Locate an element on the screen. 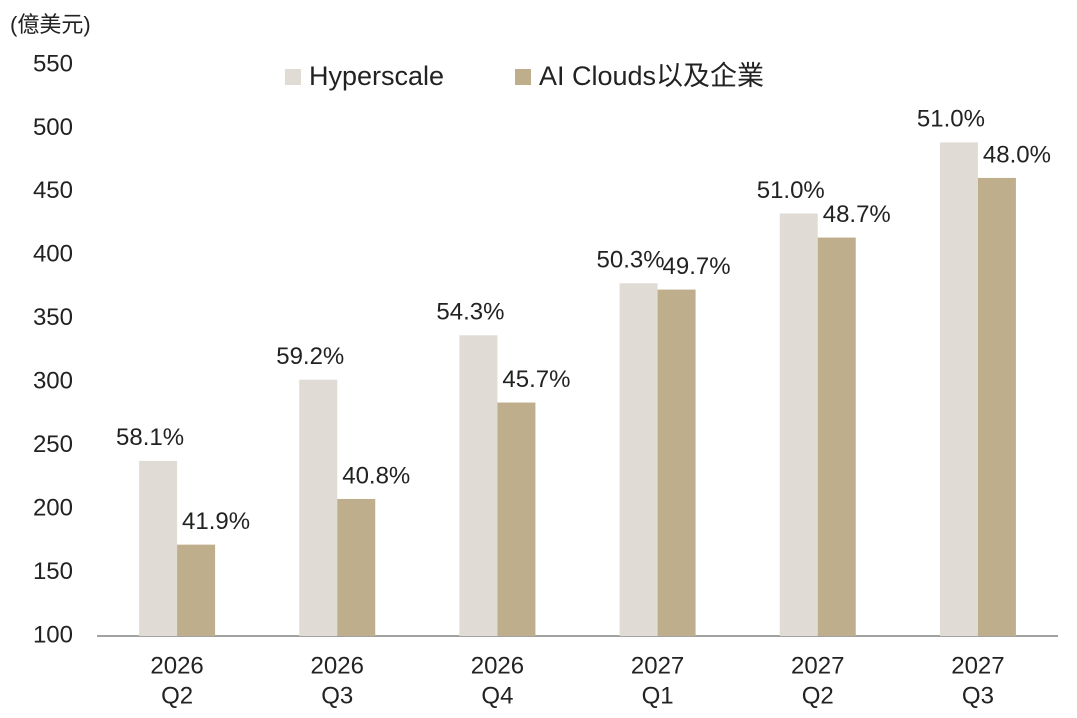 This screenshot has height=718, width=1077. y-tick-label: 500 is located at coordinates (53, 127).